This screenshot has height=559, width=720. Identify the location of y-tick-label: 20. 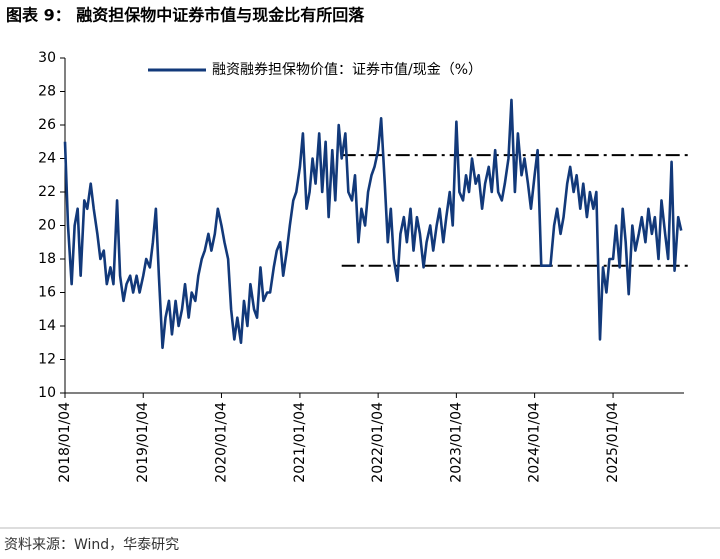
(47, 226).